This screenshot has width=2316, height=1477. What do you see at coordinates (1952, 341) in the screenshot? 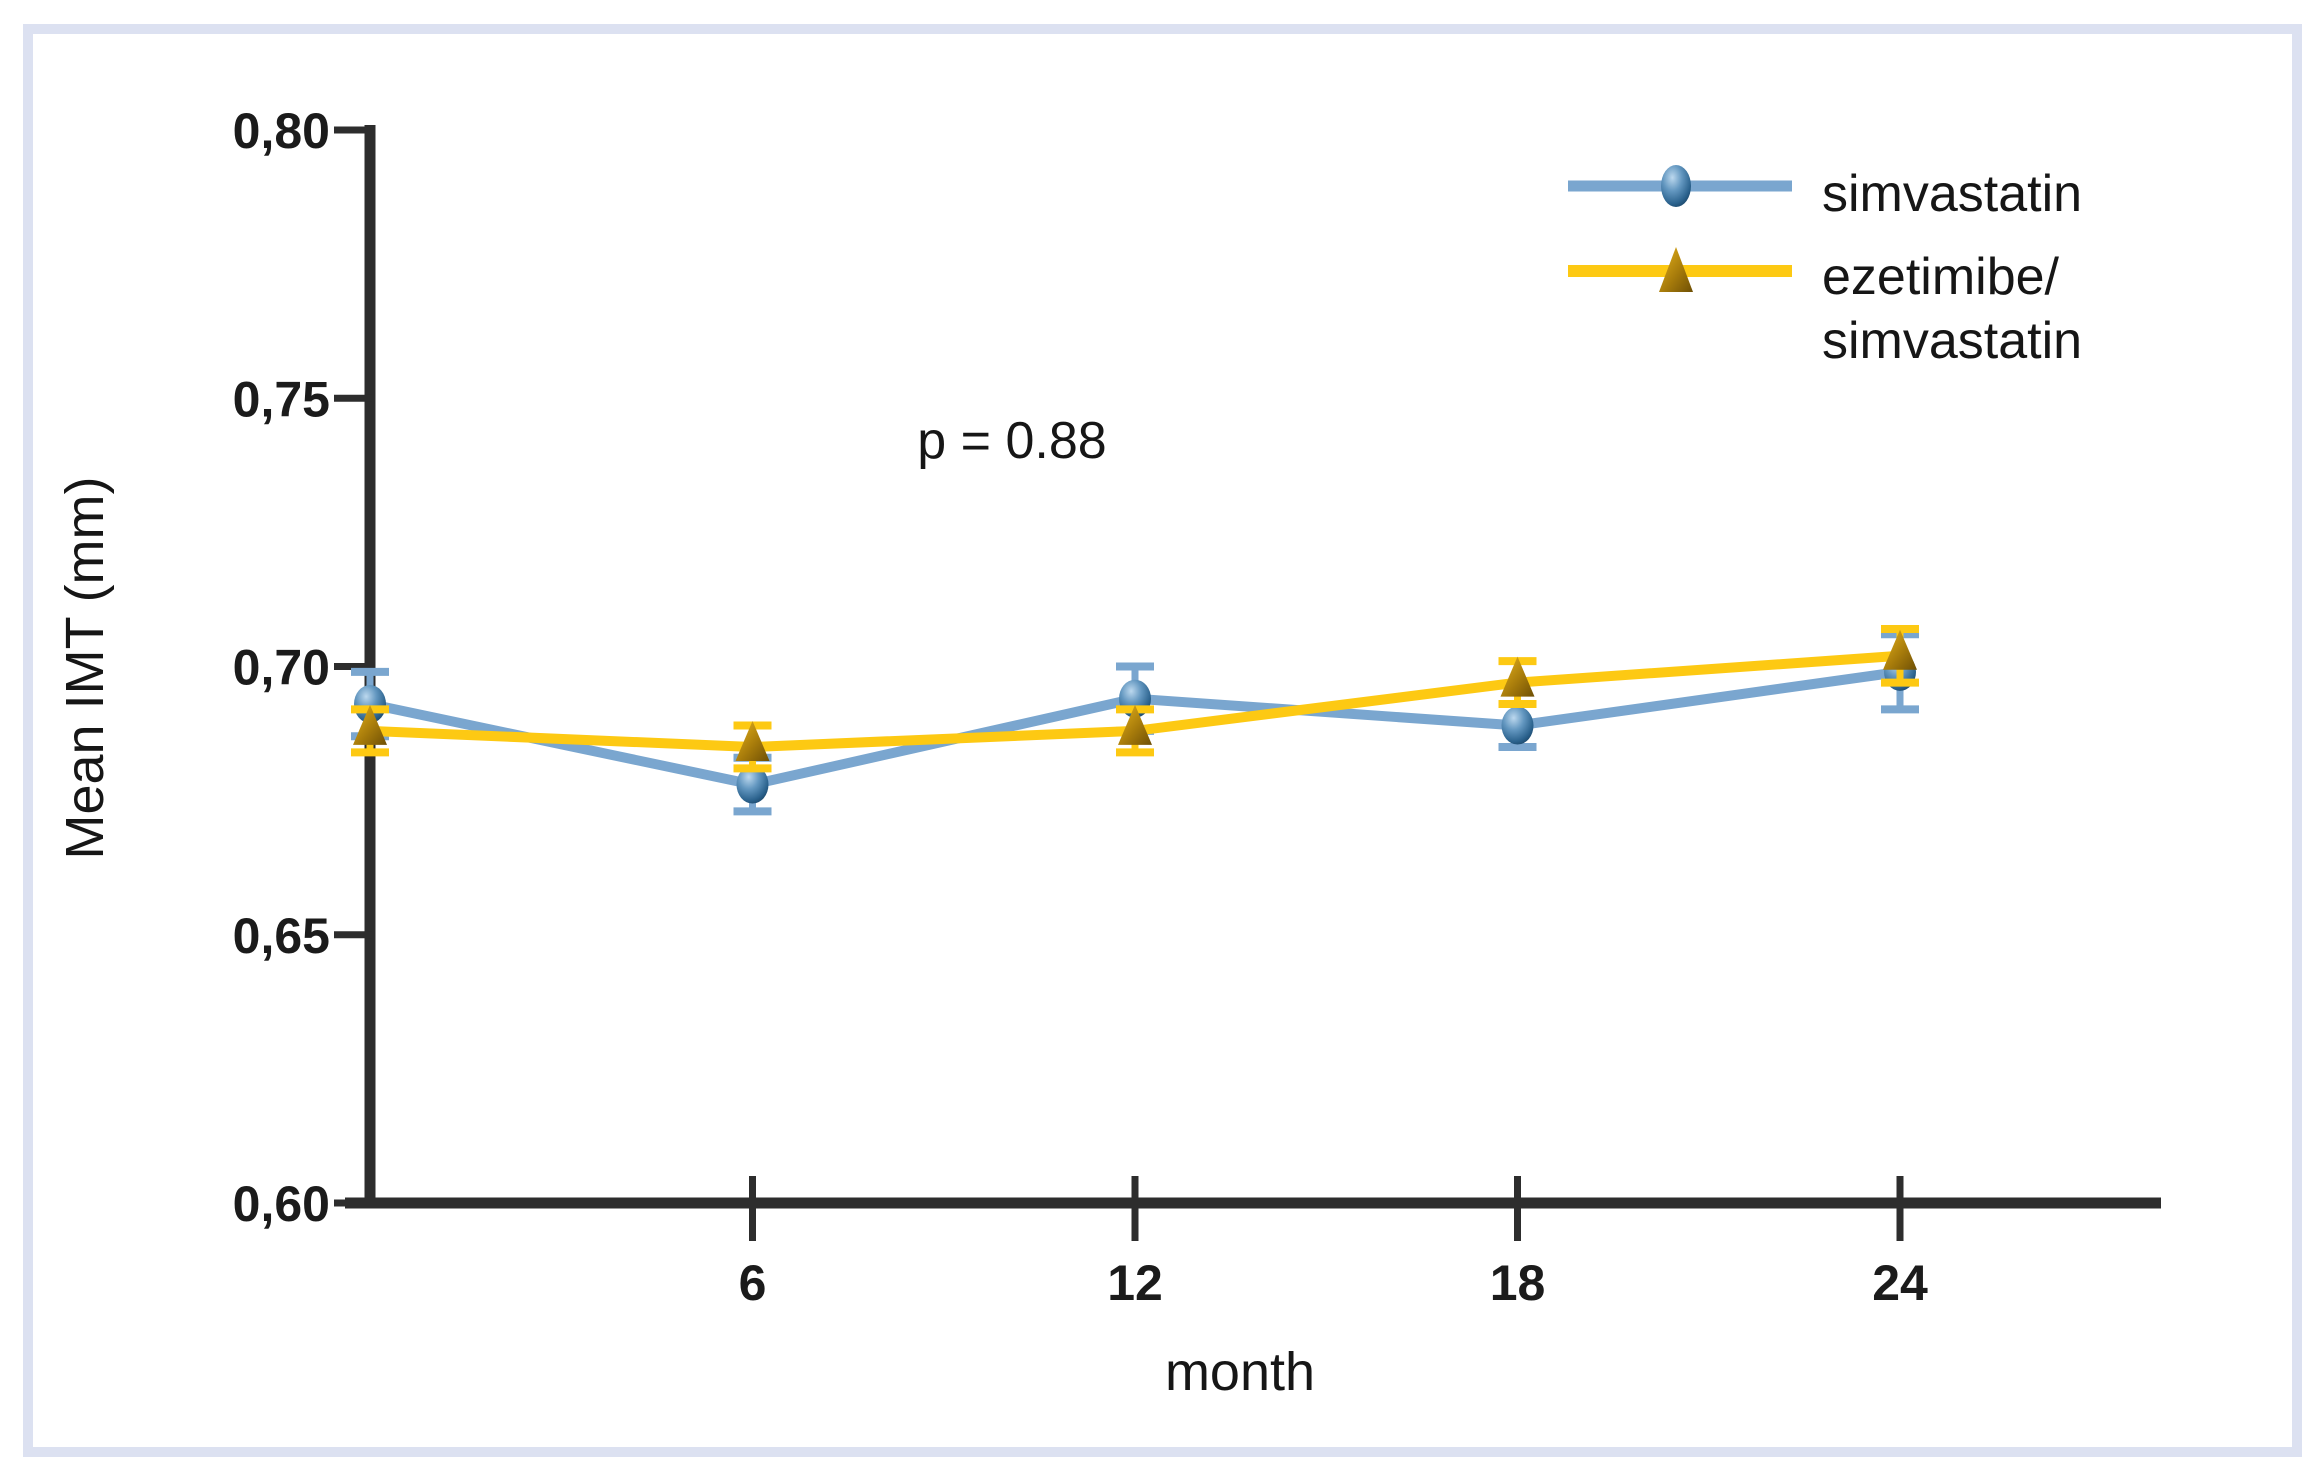
I see `legend-label-ezetimibe-line2: simvastatin` at bounding box center [1952, 341].